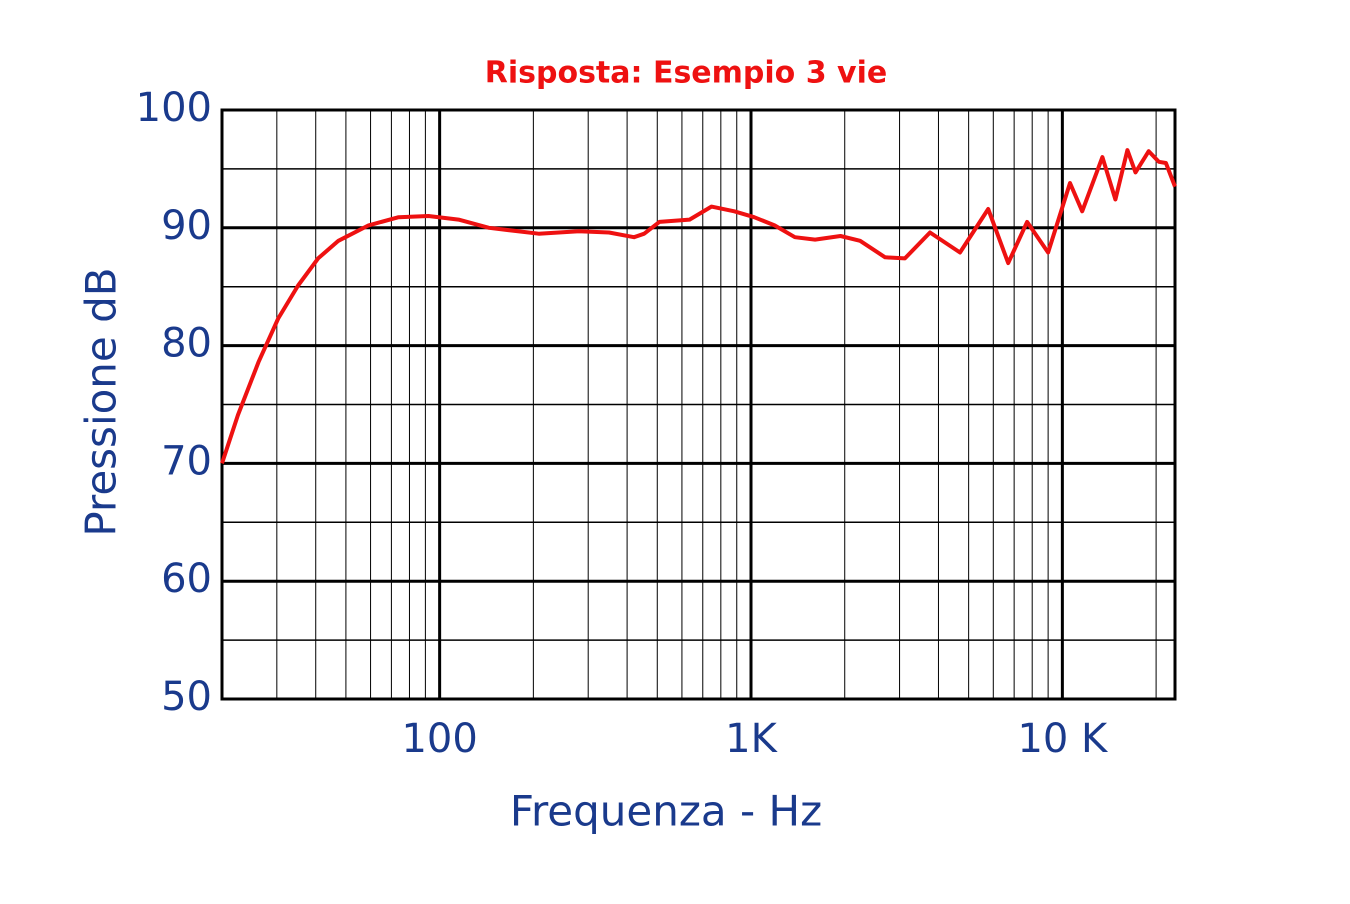  I want to click on chart-title: Risposta: Esempio 3 vie, so click(686, 73).